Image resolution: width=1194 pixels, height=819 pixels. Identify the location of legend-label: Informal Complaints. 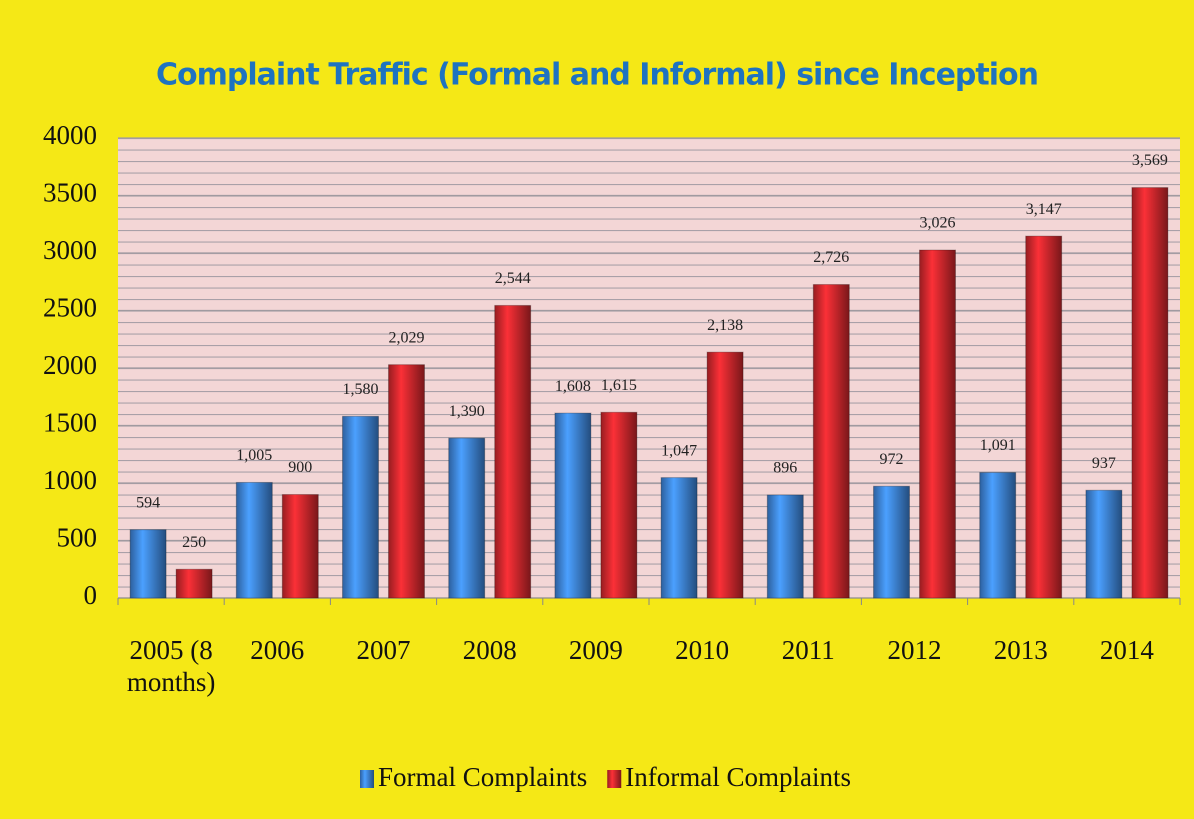
(738, 777).